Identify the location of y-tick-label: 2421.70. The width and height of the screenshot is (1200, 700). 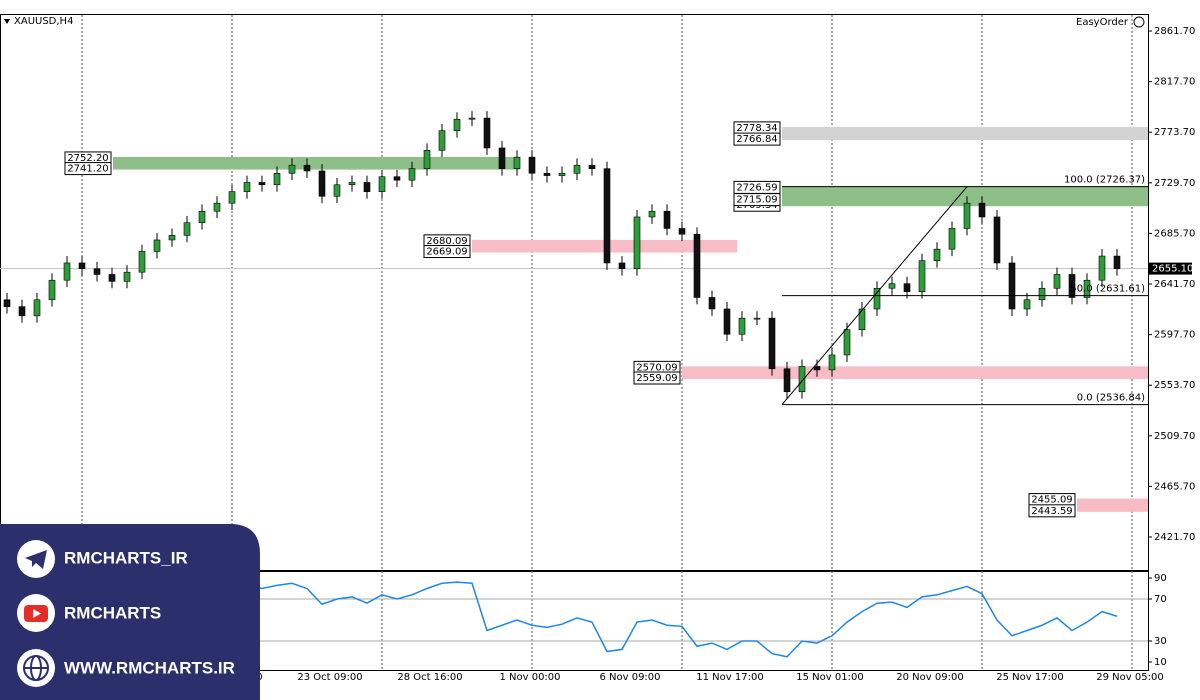
(1174, 537).